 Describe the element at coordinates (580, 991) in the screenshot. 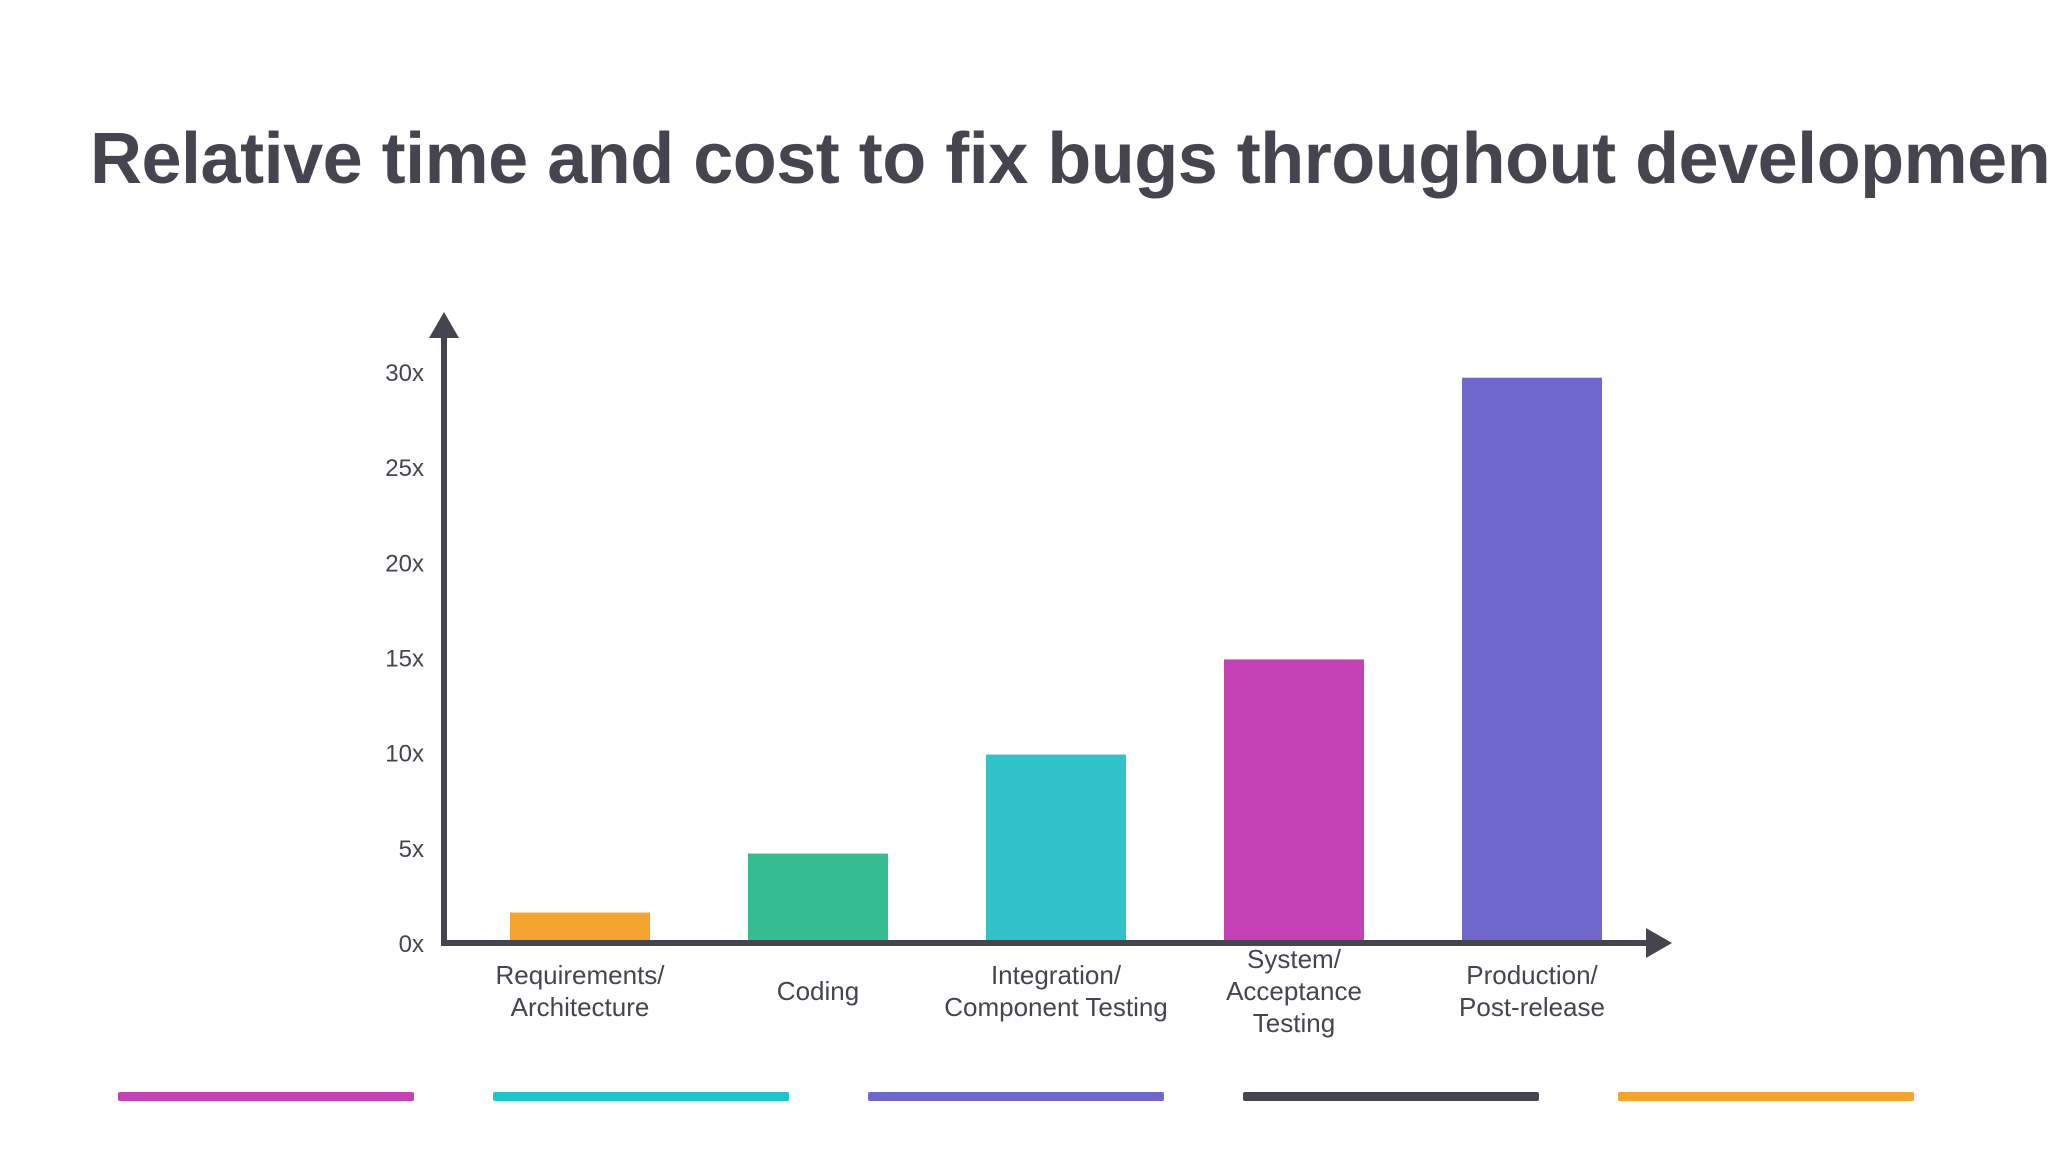

I see `x-category-label: Requirements/Architecture` at that location.